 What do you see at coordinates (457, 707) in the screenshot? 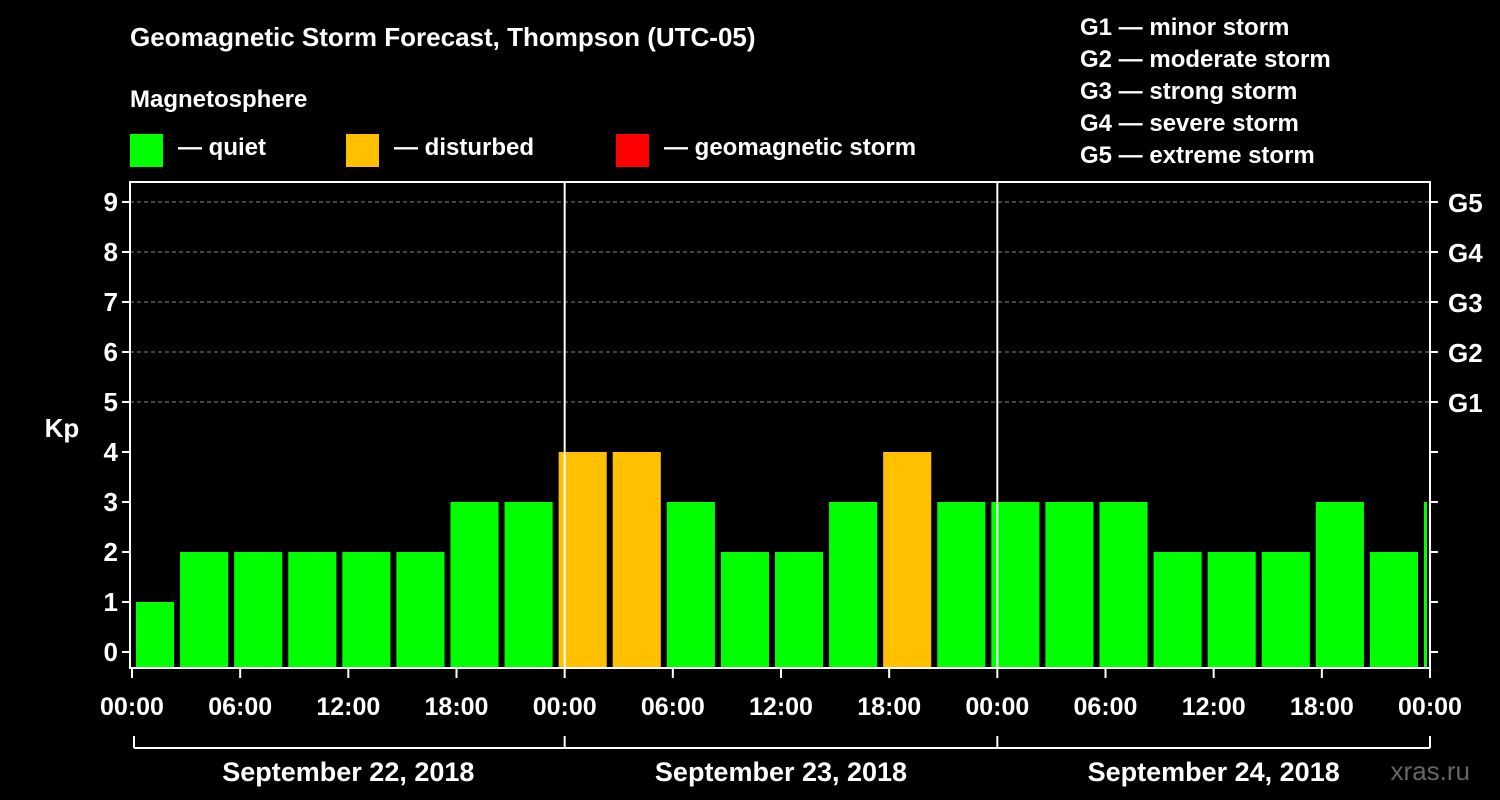
I see `x-tick-label-3: 18:00` at bounding box center [457, 707].